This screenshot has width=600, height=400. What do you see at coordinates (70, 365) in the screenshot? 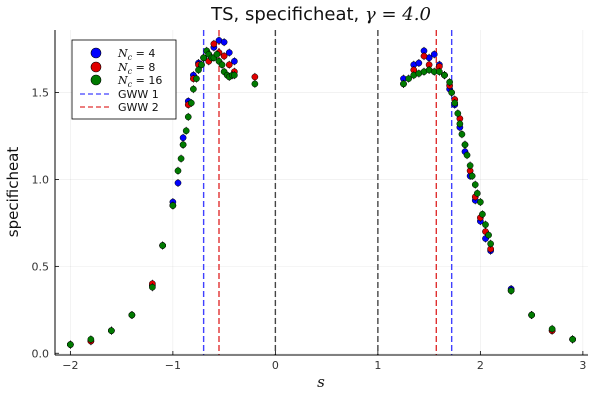
I see `x-tick-label: −2` at bounding box center [70, 365].